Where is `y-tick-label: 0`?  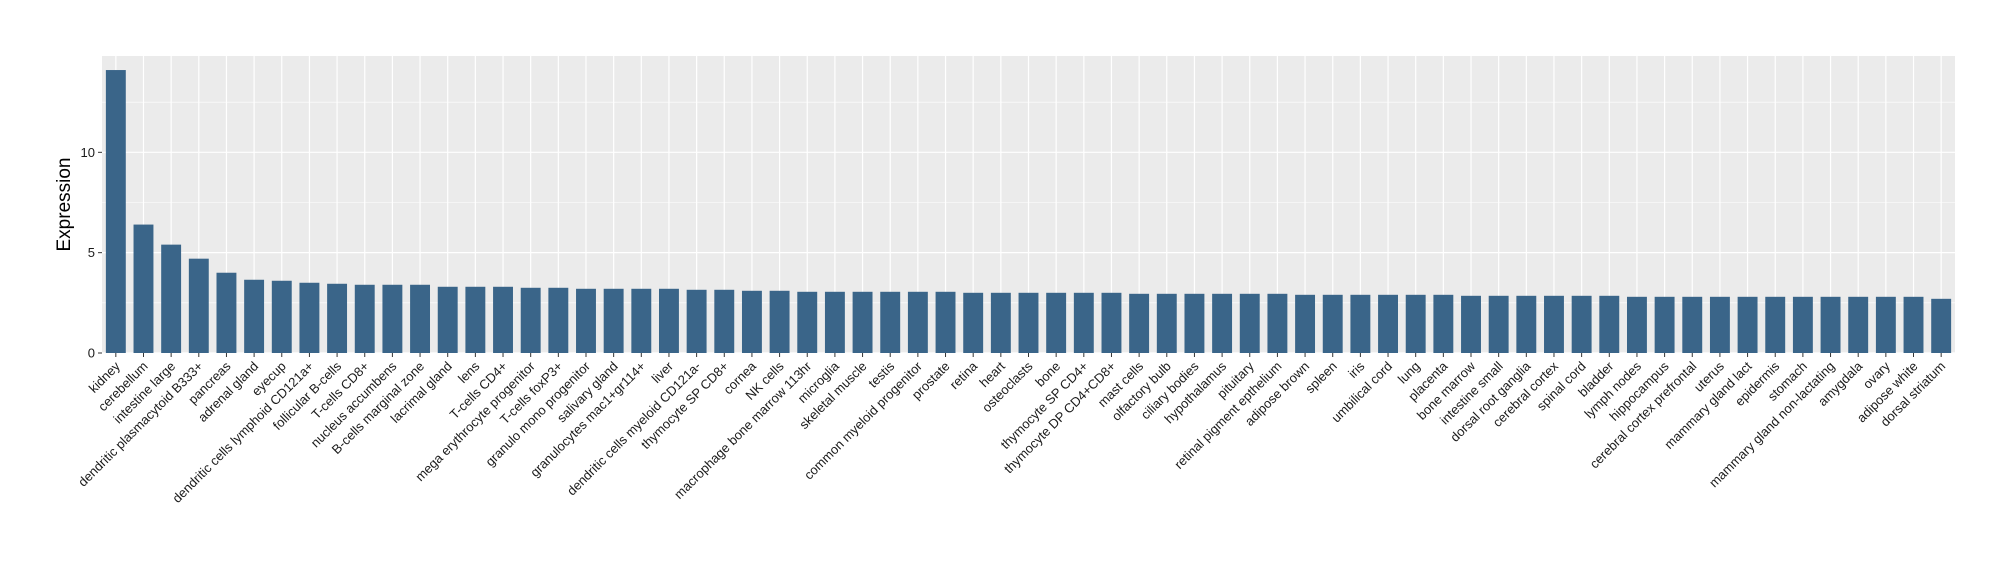
y-tick-label: 0 is located at coordinates (91, 353).